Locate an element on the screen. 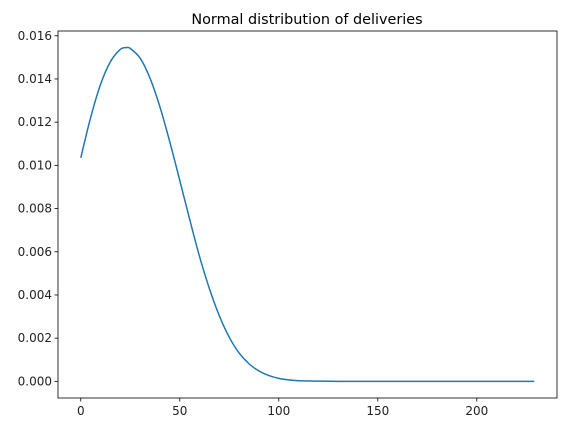 The image size is (565, 435). y-tick-label: 0.000 is located at coordinates (35, 381).